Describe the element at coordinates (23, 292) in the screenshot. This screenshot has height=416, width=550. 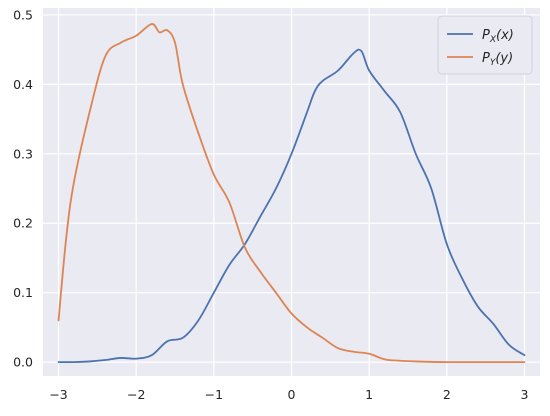
I see `y-tick-label: 0.1` at that location.